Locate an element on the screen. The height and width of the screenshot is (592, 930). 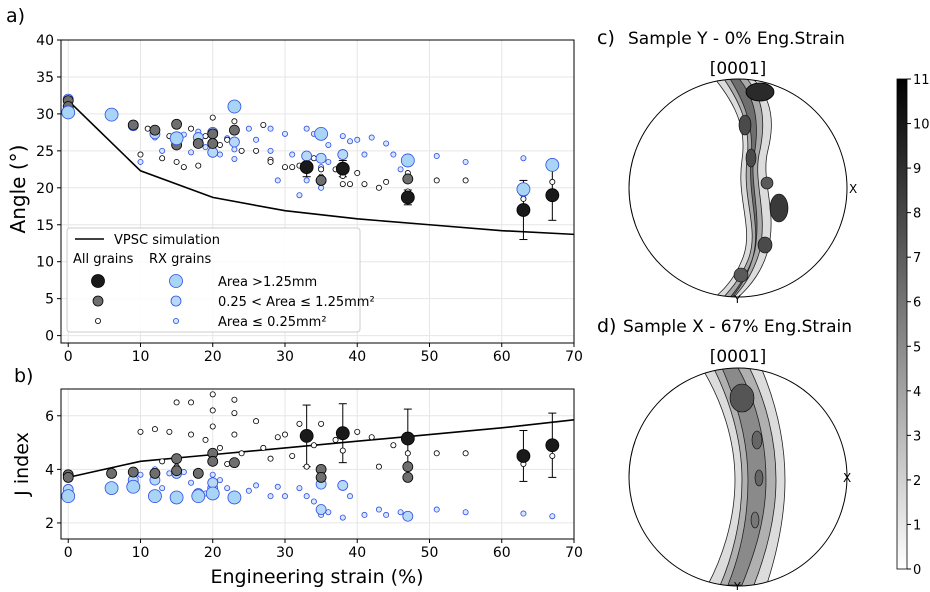
colorbar-gradient is located at coordinates (902, 324).